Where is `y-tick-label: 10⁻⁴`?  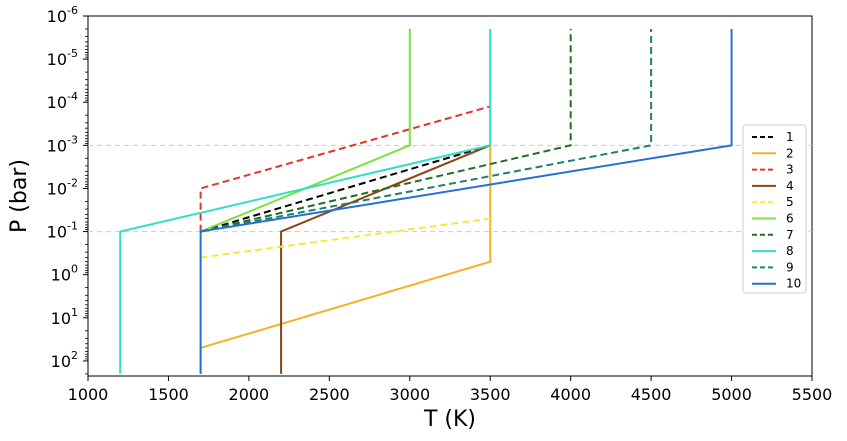 y-tick-label: 10⁻⁴ is located at coordinates (62, 101).